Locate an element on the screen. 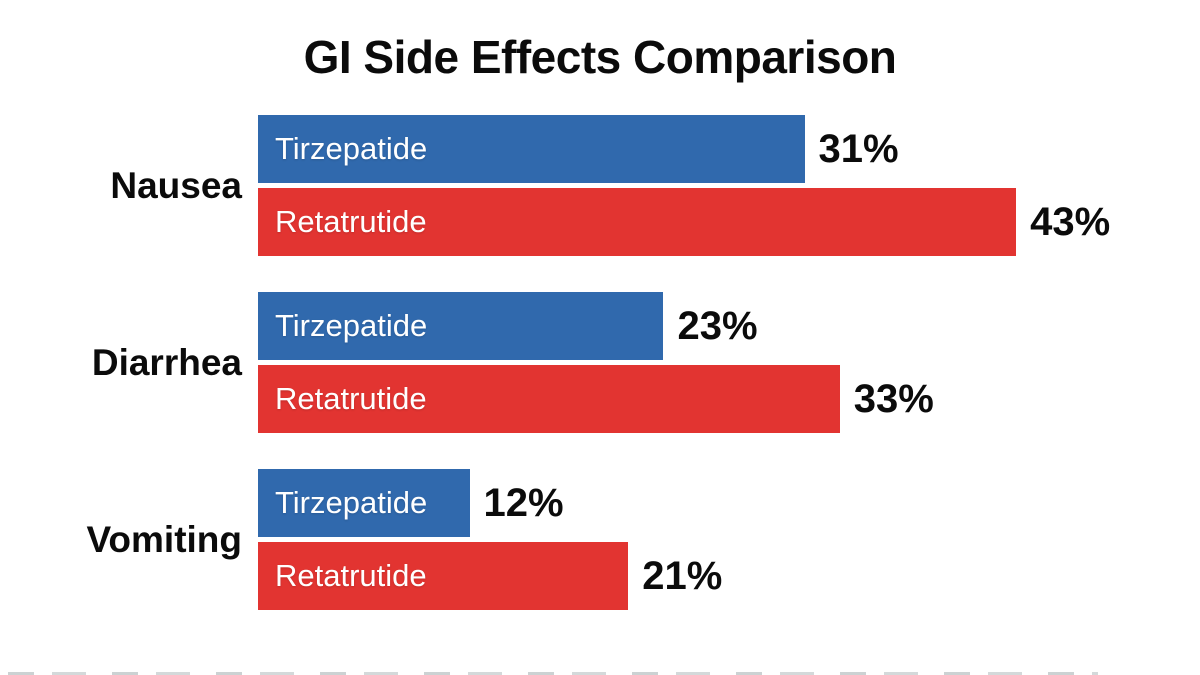 The width and height of the screenshot is (1200, 675). bar-row-retatrutide: Retatrutide 33% is located at coordinates (729, 399).